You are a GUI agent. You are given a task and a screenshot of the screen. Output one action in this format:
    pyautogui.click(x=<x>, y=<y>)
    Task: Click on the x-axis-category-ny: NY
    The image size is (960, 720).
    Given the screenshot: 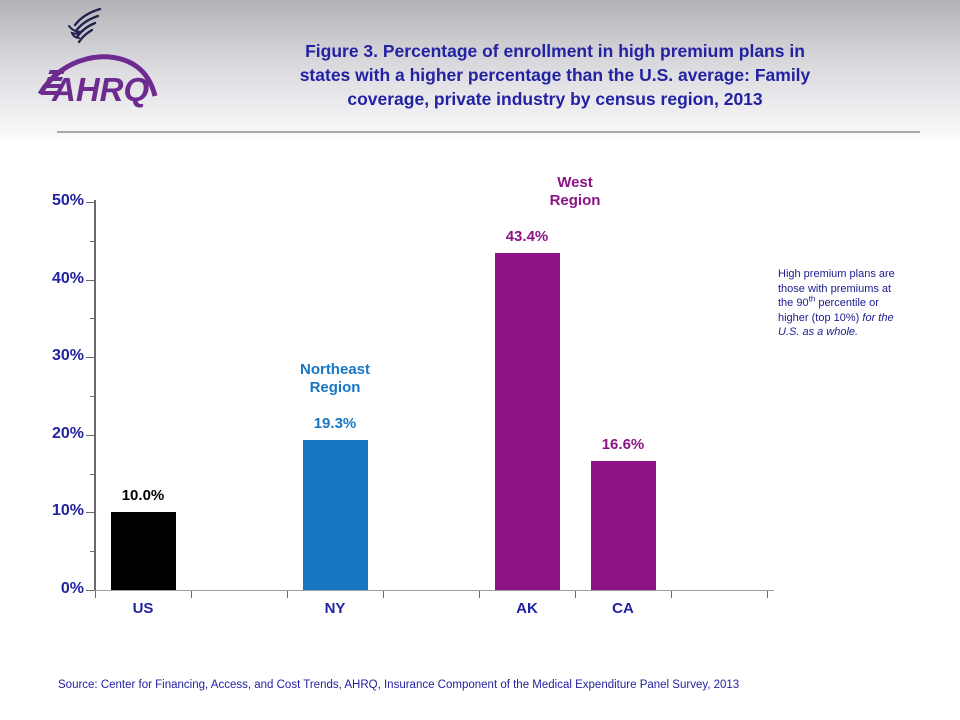 What is the action you would take?
    pyautogui.click(x=335, y=608)
    